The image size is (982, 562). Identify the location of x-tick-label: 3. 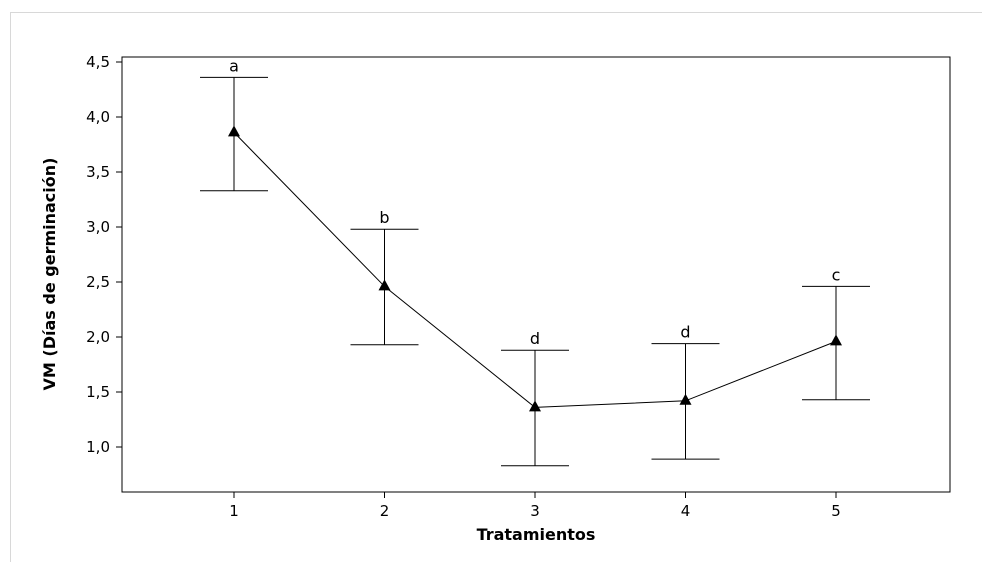
(535, 511).